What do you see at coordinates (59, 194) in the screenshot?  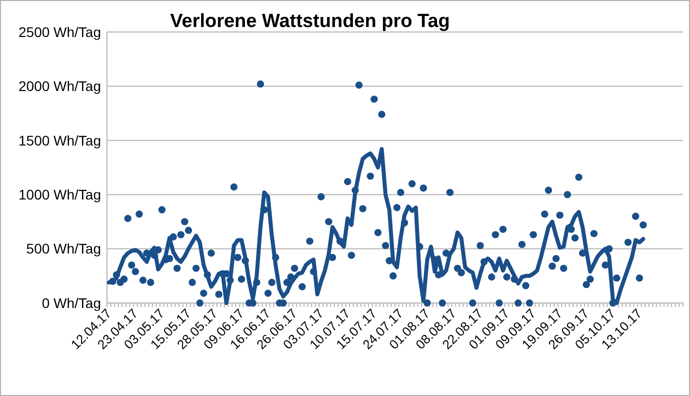 I see `y-tick-label: 1000 Wh/Tag` at bounding box center [59, 194].